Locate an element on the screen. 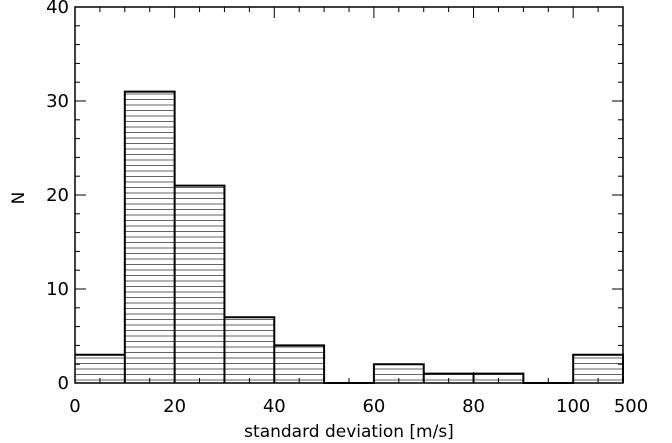  x-tick-labels: 0 20 40 60 80 100 500 is located at coordinates (358, 406).